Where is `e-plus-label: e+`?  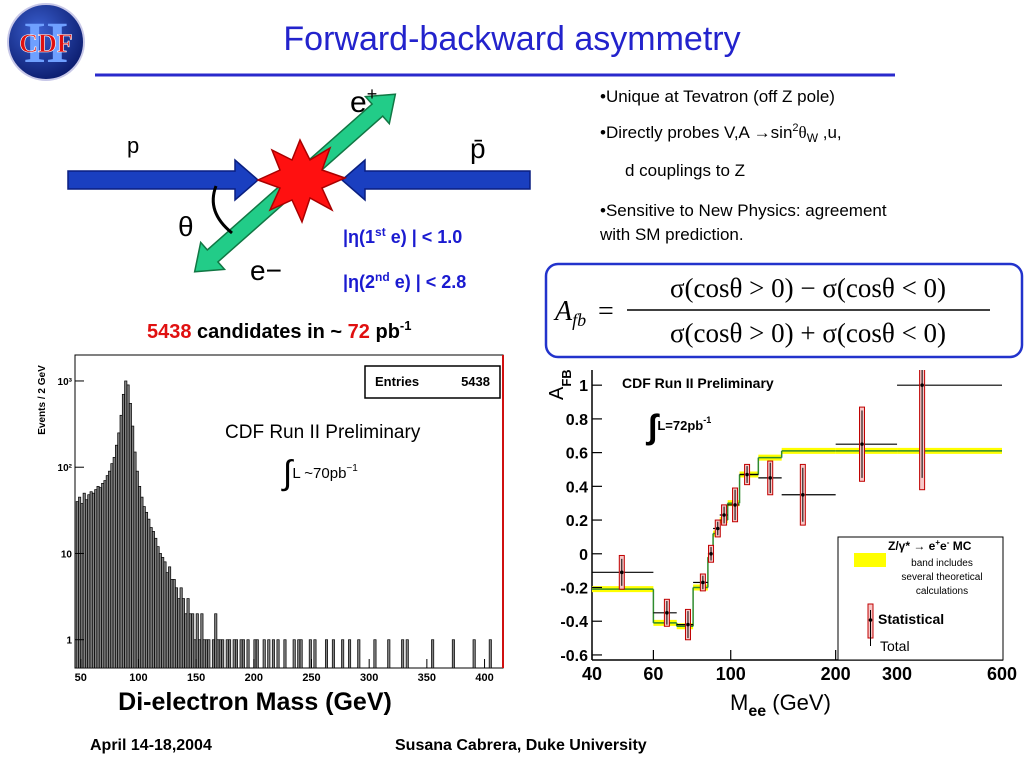
e-plus-label: e+ is located at coordinates (363, 101).